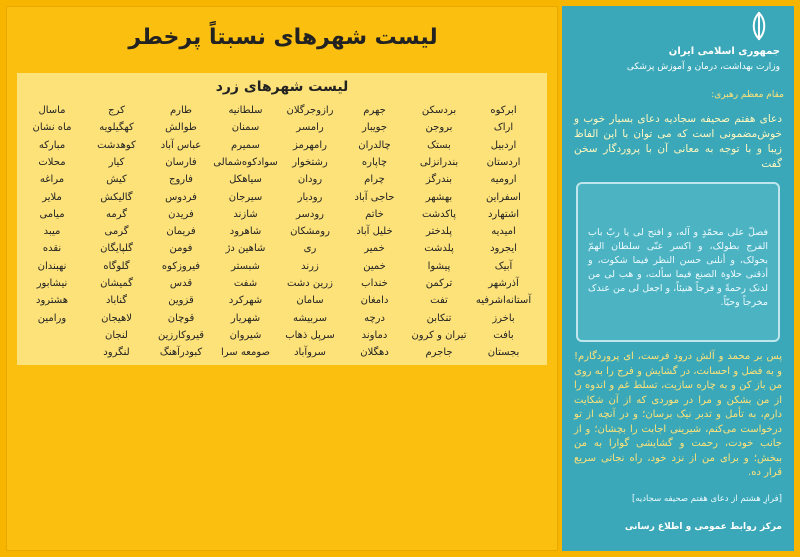  Describe the element at coordinates (503, 353) in the screenshot. I see `city: بجستان` at that location.